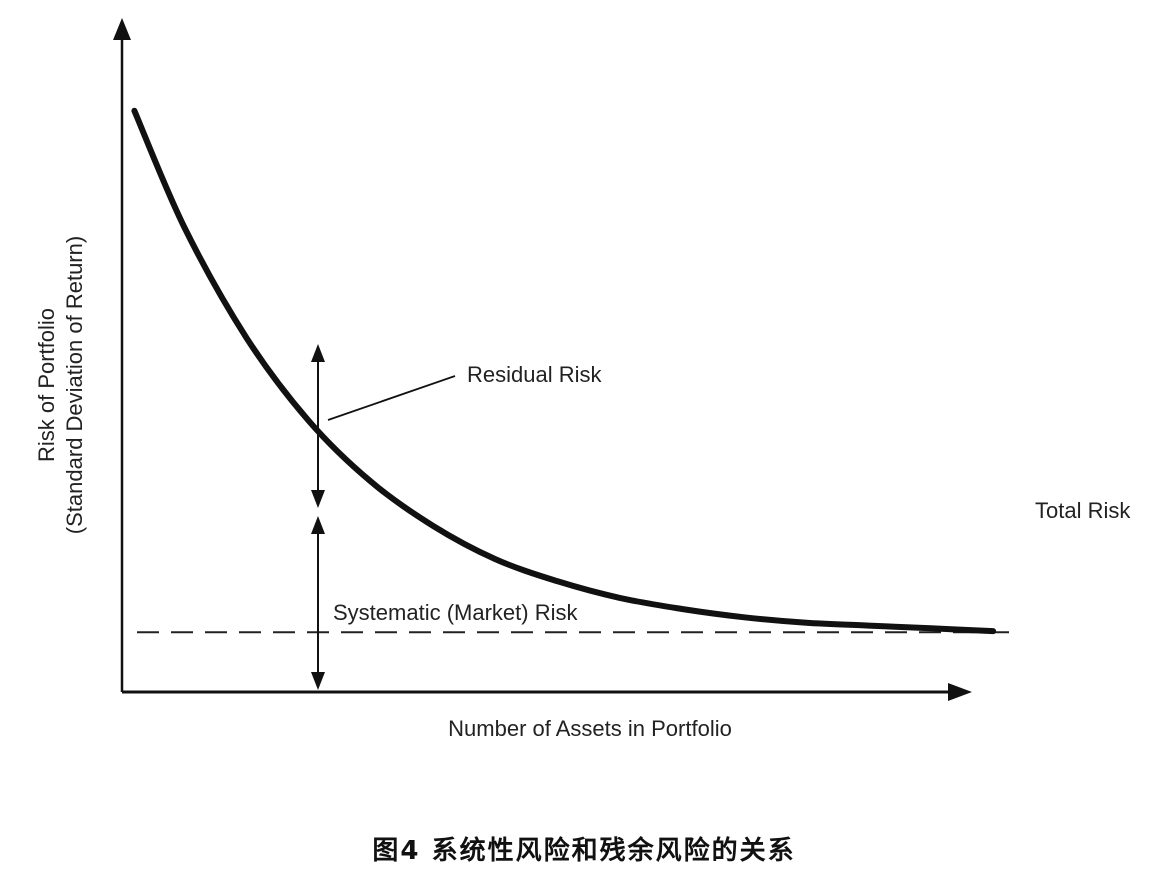  Describe the element at coordinates (455, 612) in the screenshot. I see `systematic-risk-label: Systematic (Market) Risk` at that location.